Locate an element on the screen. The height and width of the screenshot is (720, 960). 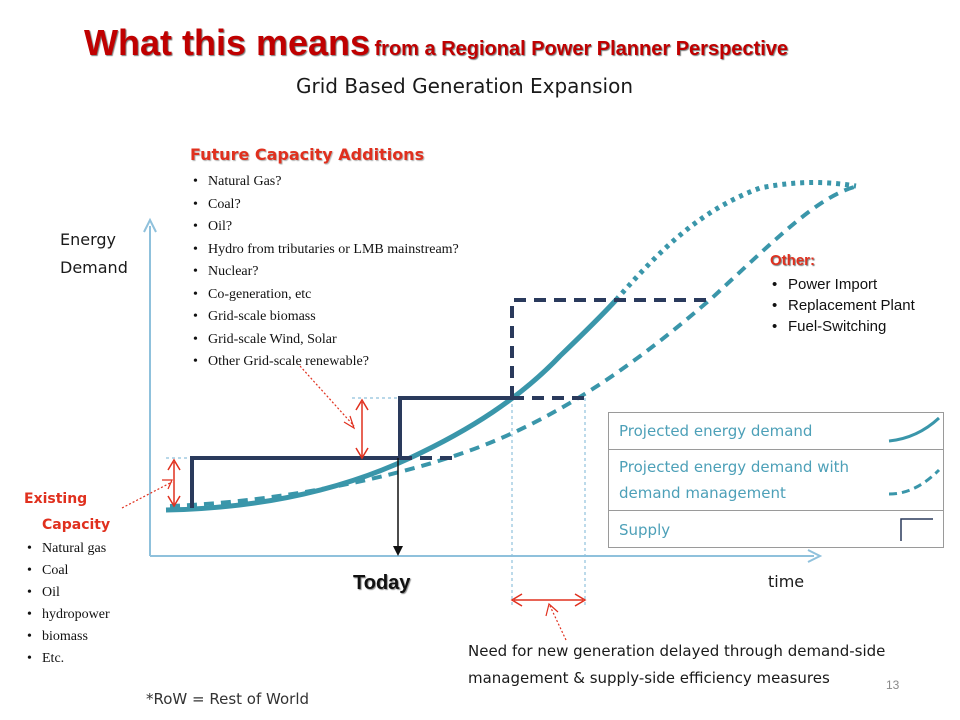
legend-row-supply: Supply is located at coordinates (776, 530).